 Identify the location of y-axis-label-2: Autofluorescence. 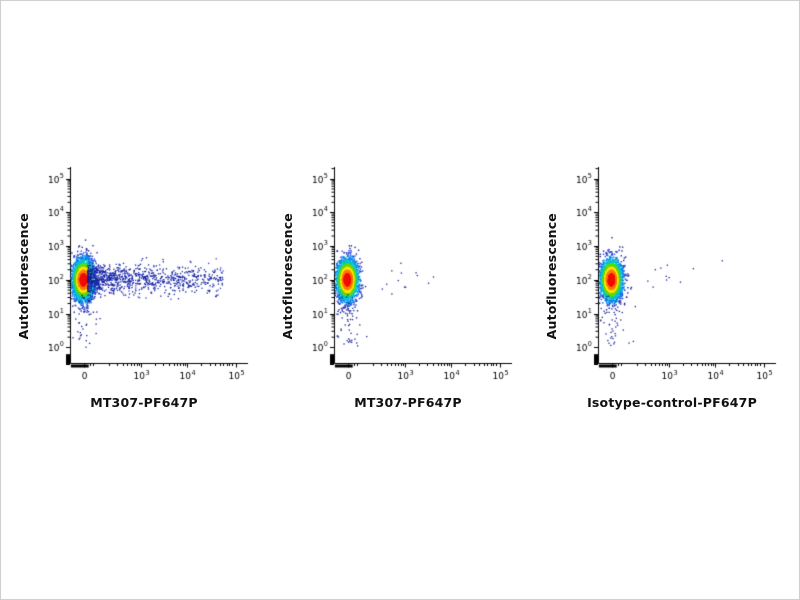
(287, 276).